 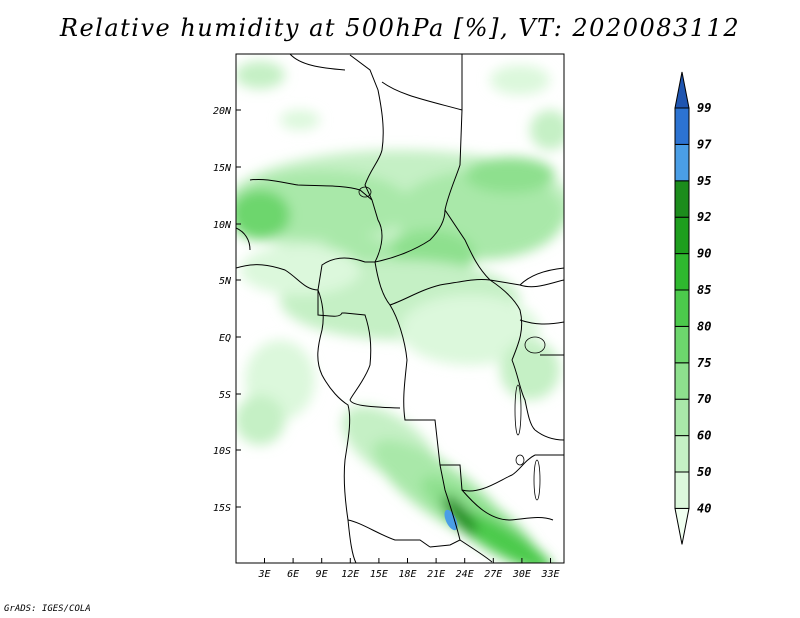 What do you see at coordinates (704, 508) in the screenshot?
I see `colorbar-label: 40` at bounding box center [704, 508].